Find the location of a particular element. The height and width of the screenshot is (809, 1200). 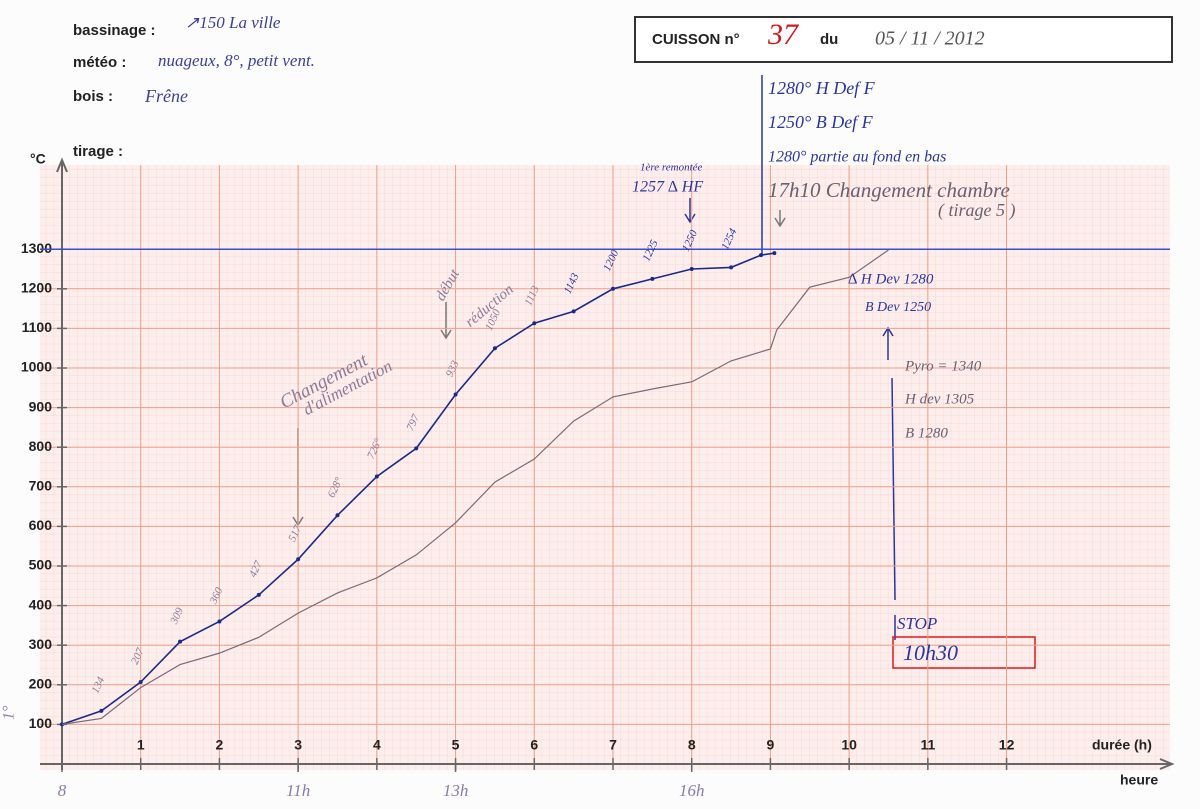

note: ↗150 La ville is located at coordinates (233, 22).